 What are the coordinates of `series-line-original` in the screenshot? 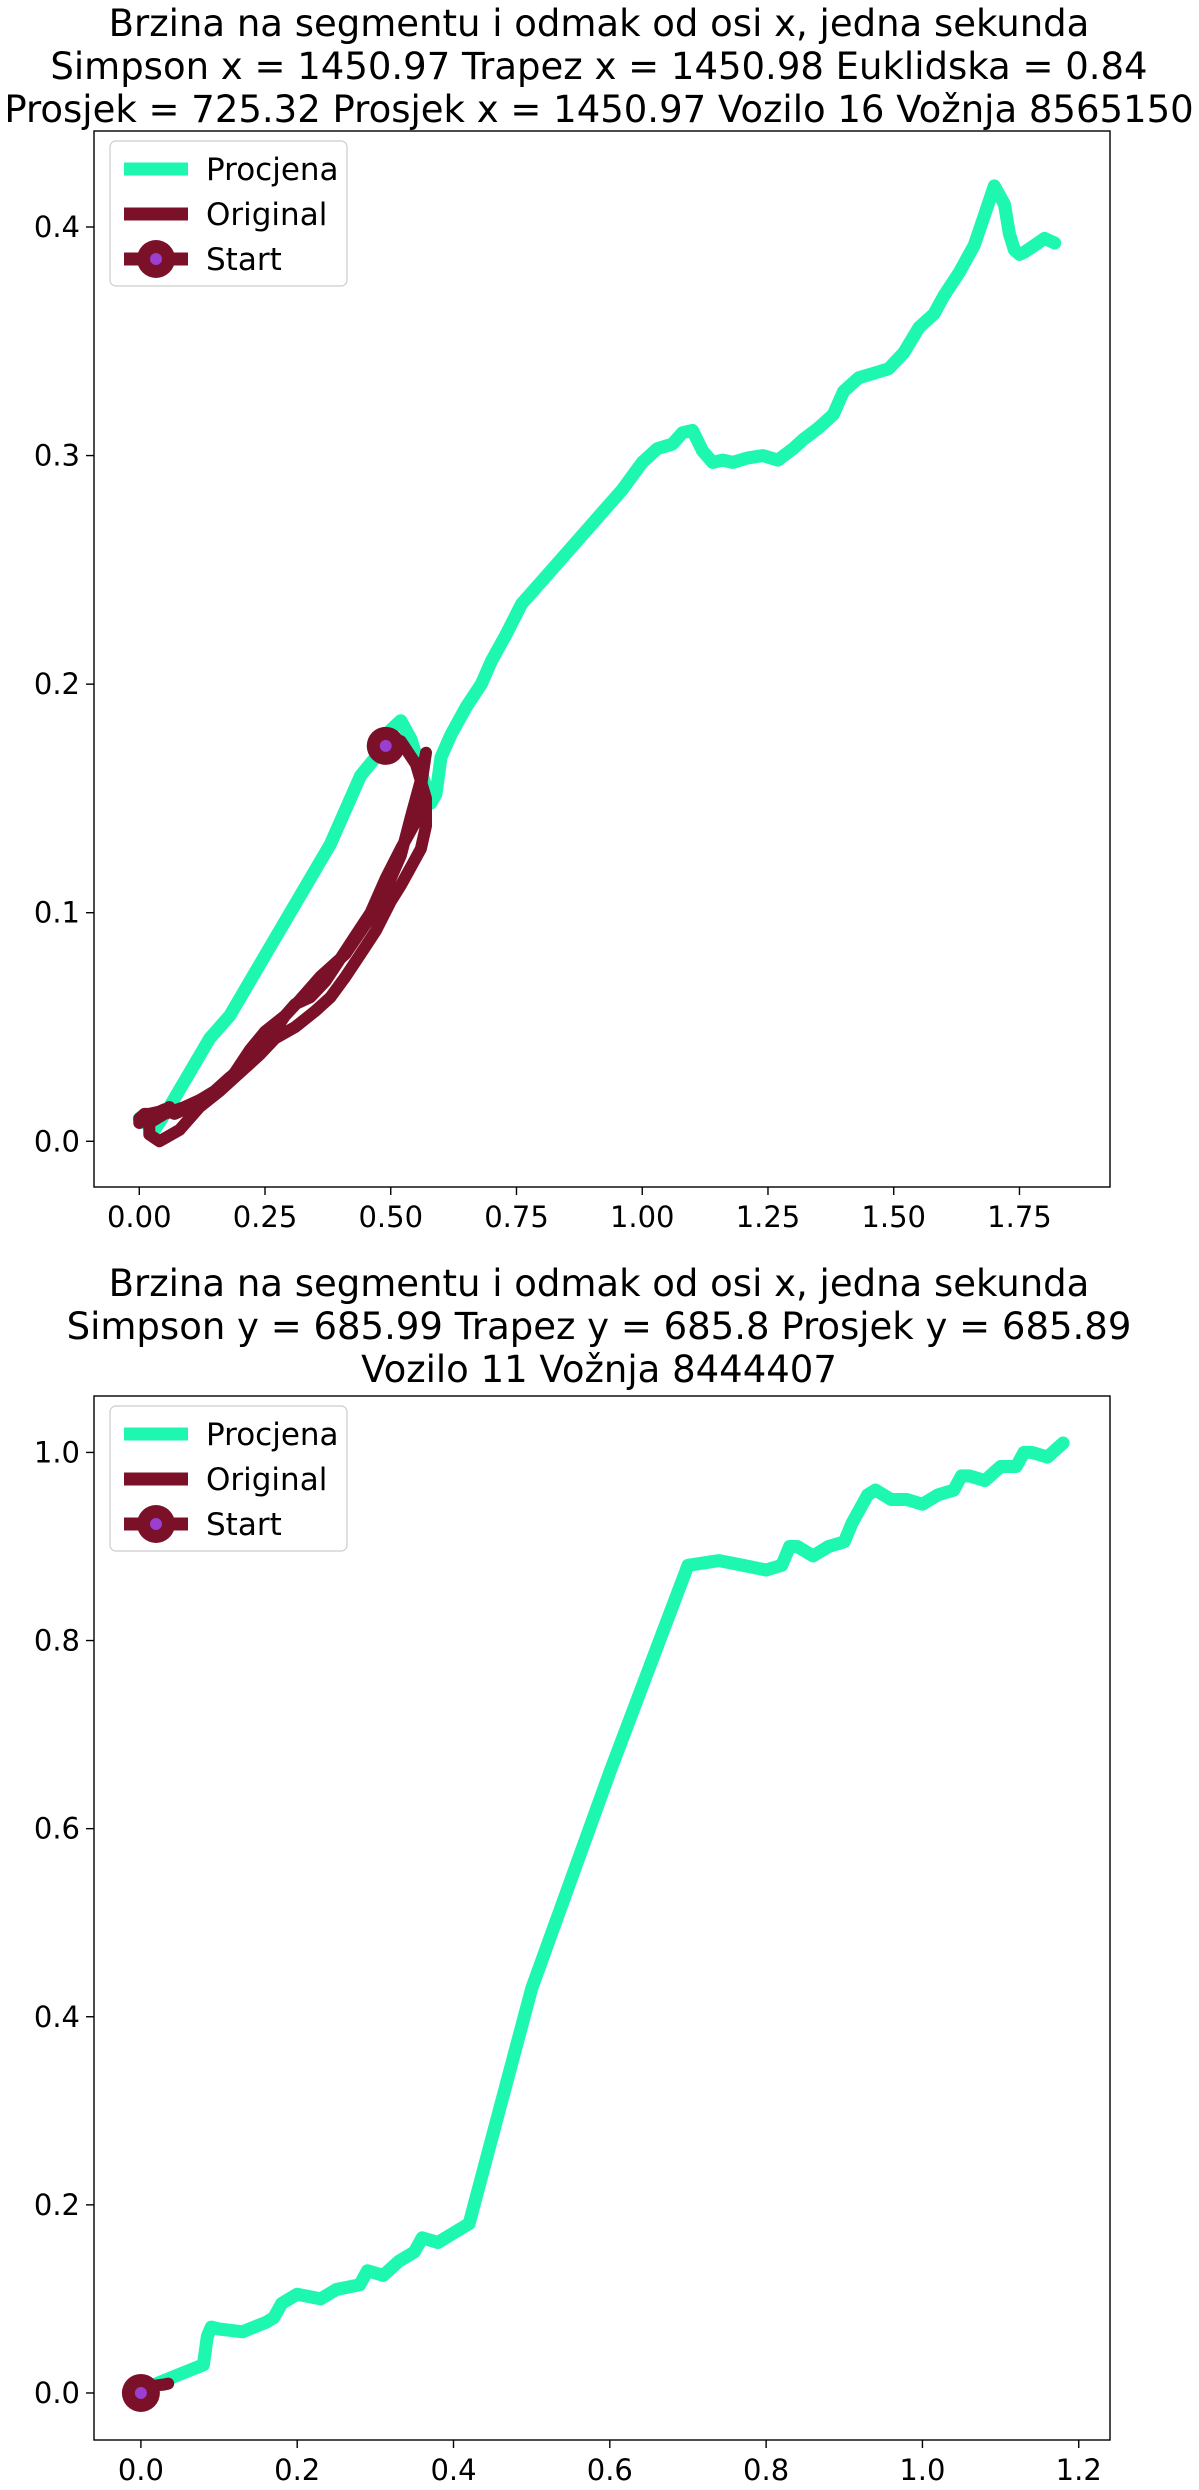 It's located at (282, 941).